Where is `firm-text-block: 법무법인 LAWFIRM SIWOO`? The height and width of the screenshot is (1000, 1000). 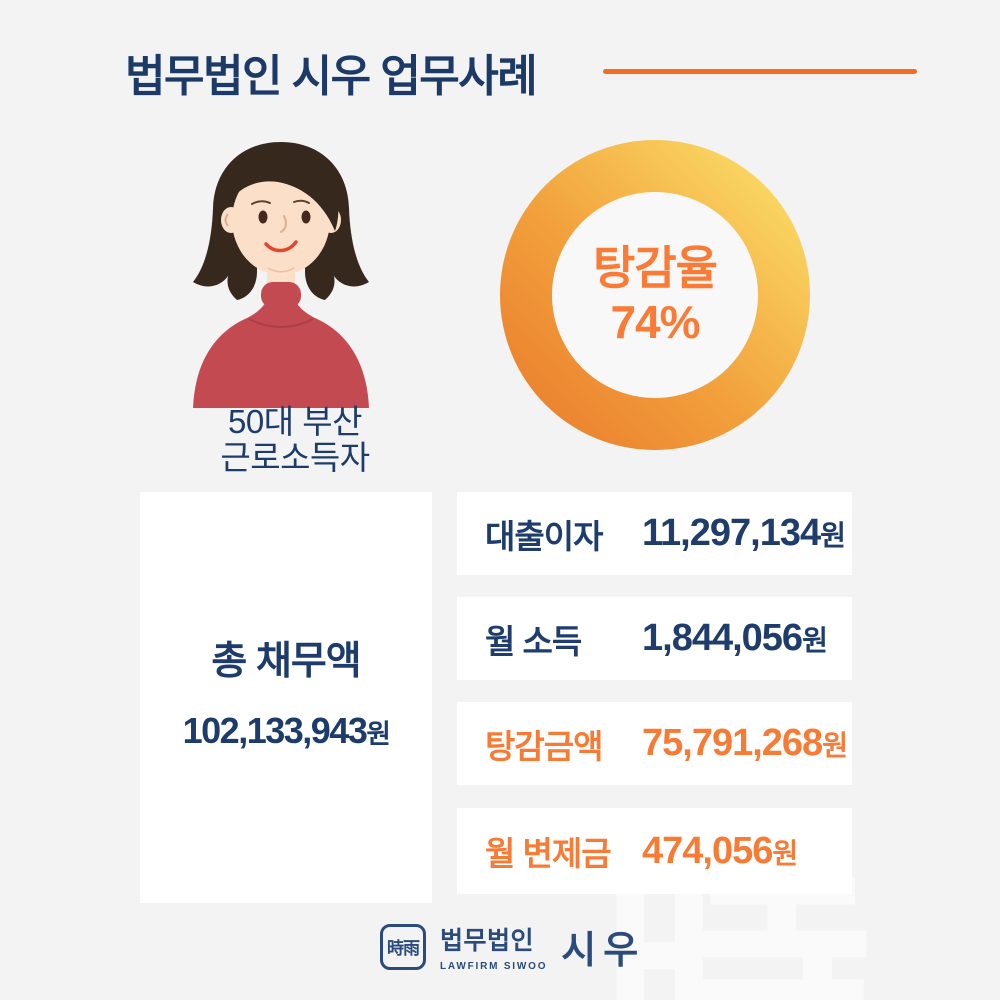
firm-text-block: 법무법인 LAWFIRM SIWOO is located at coordinates (493, 946).